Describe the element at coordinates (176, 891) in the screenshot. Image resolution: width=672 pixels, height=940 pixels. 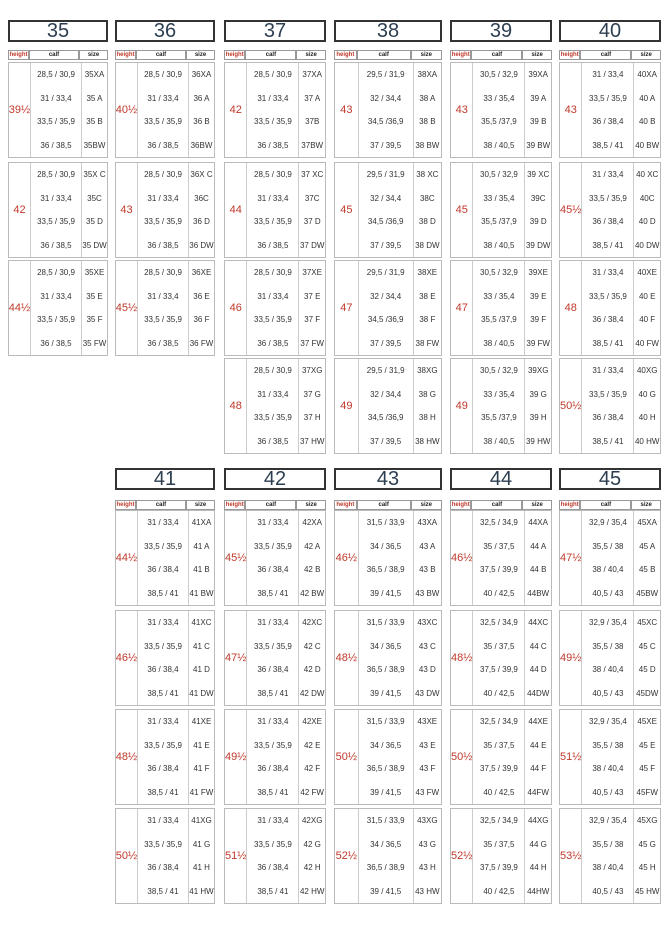
I see `size-row: 38,5 / 41 41 HW` at that location.